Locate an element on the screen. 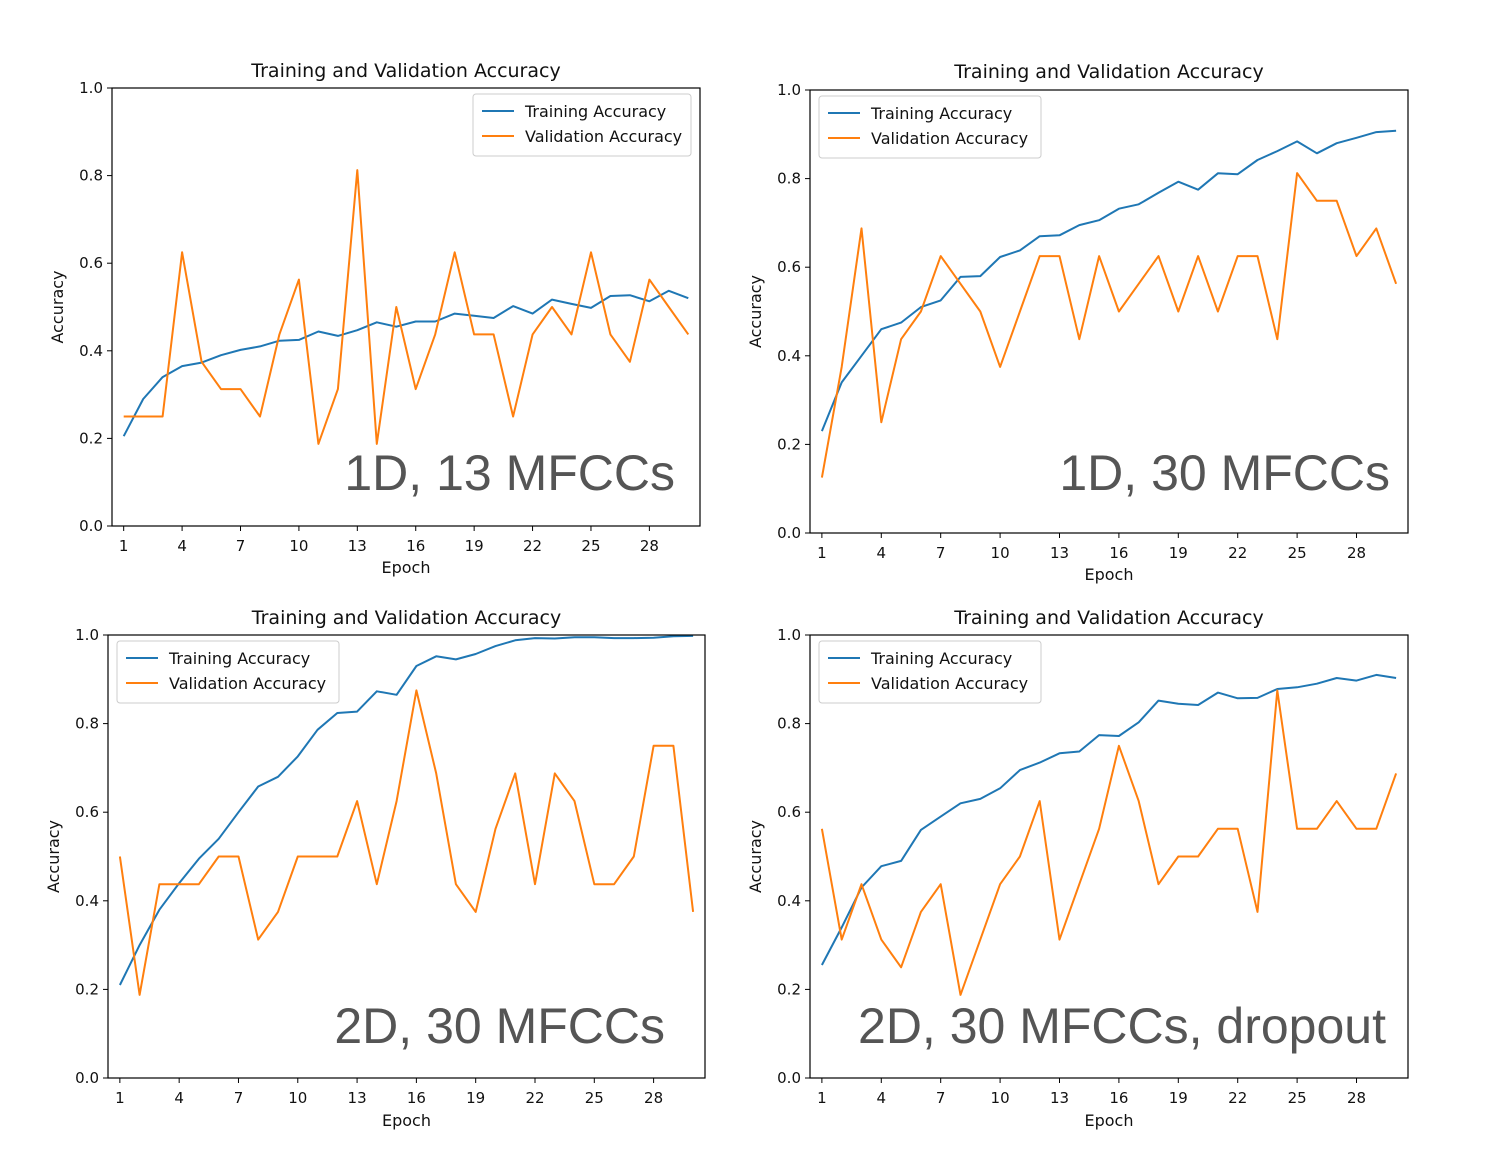 This screenshot has height=1152, width=1496. y-tick-label: 0.4 is located at coordinates (789, 901).